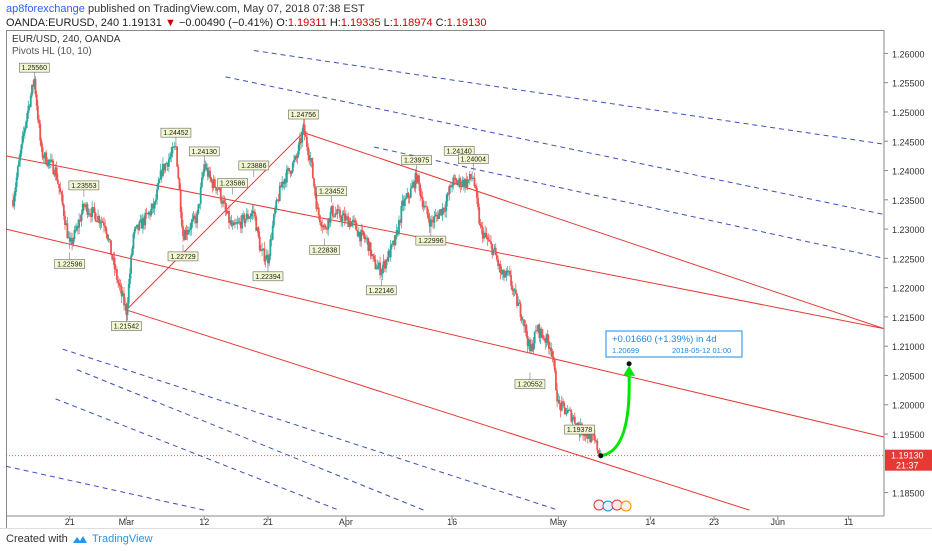  Describe the element at coordinates (674, 344) in the screenshot. I see `forecast-box` at that location.